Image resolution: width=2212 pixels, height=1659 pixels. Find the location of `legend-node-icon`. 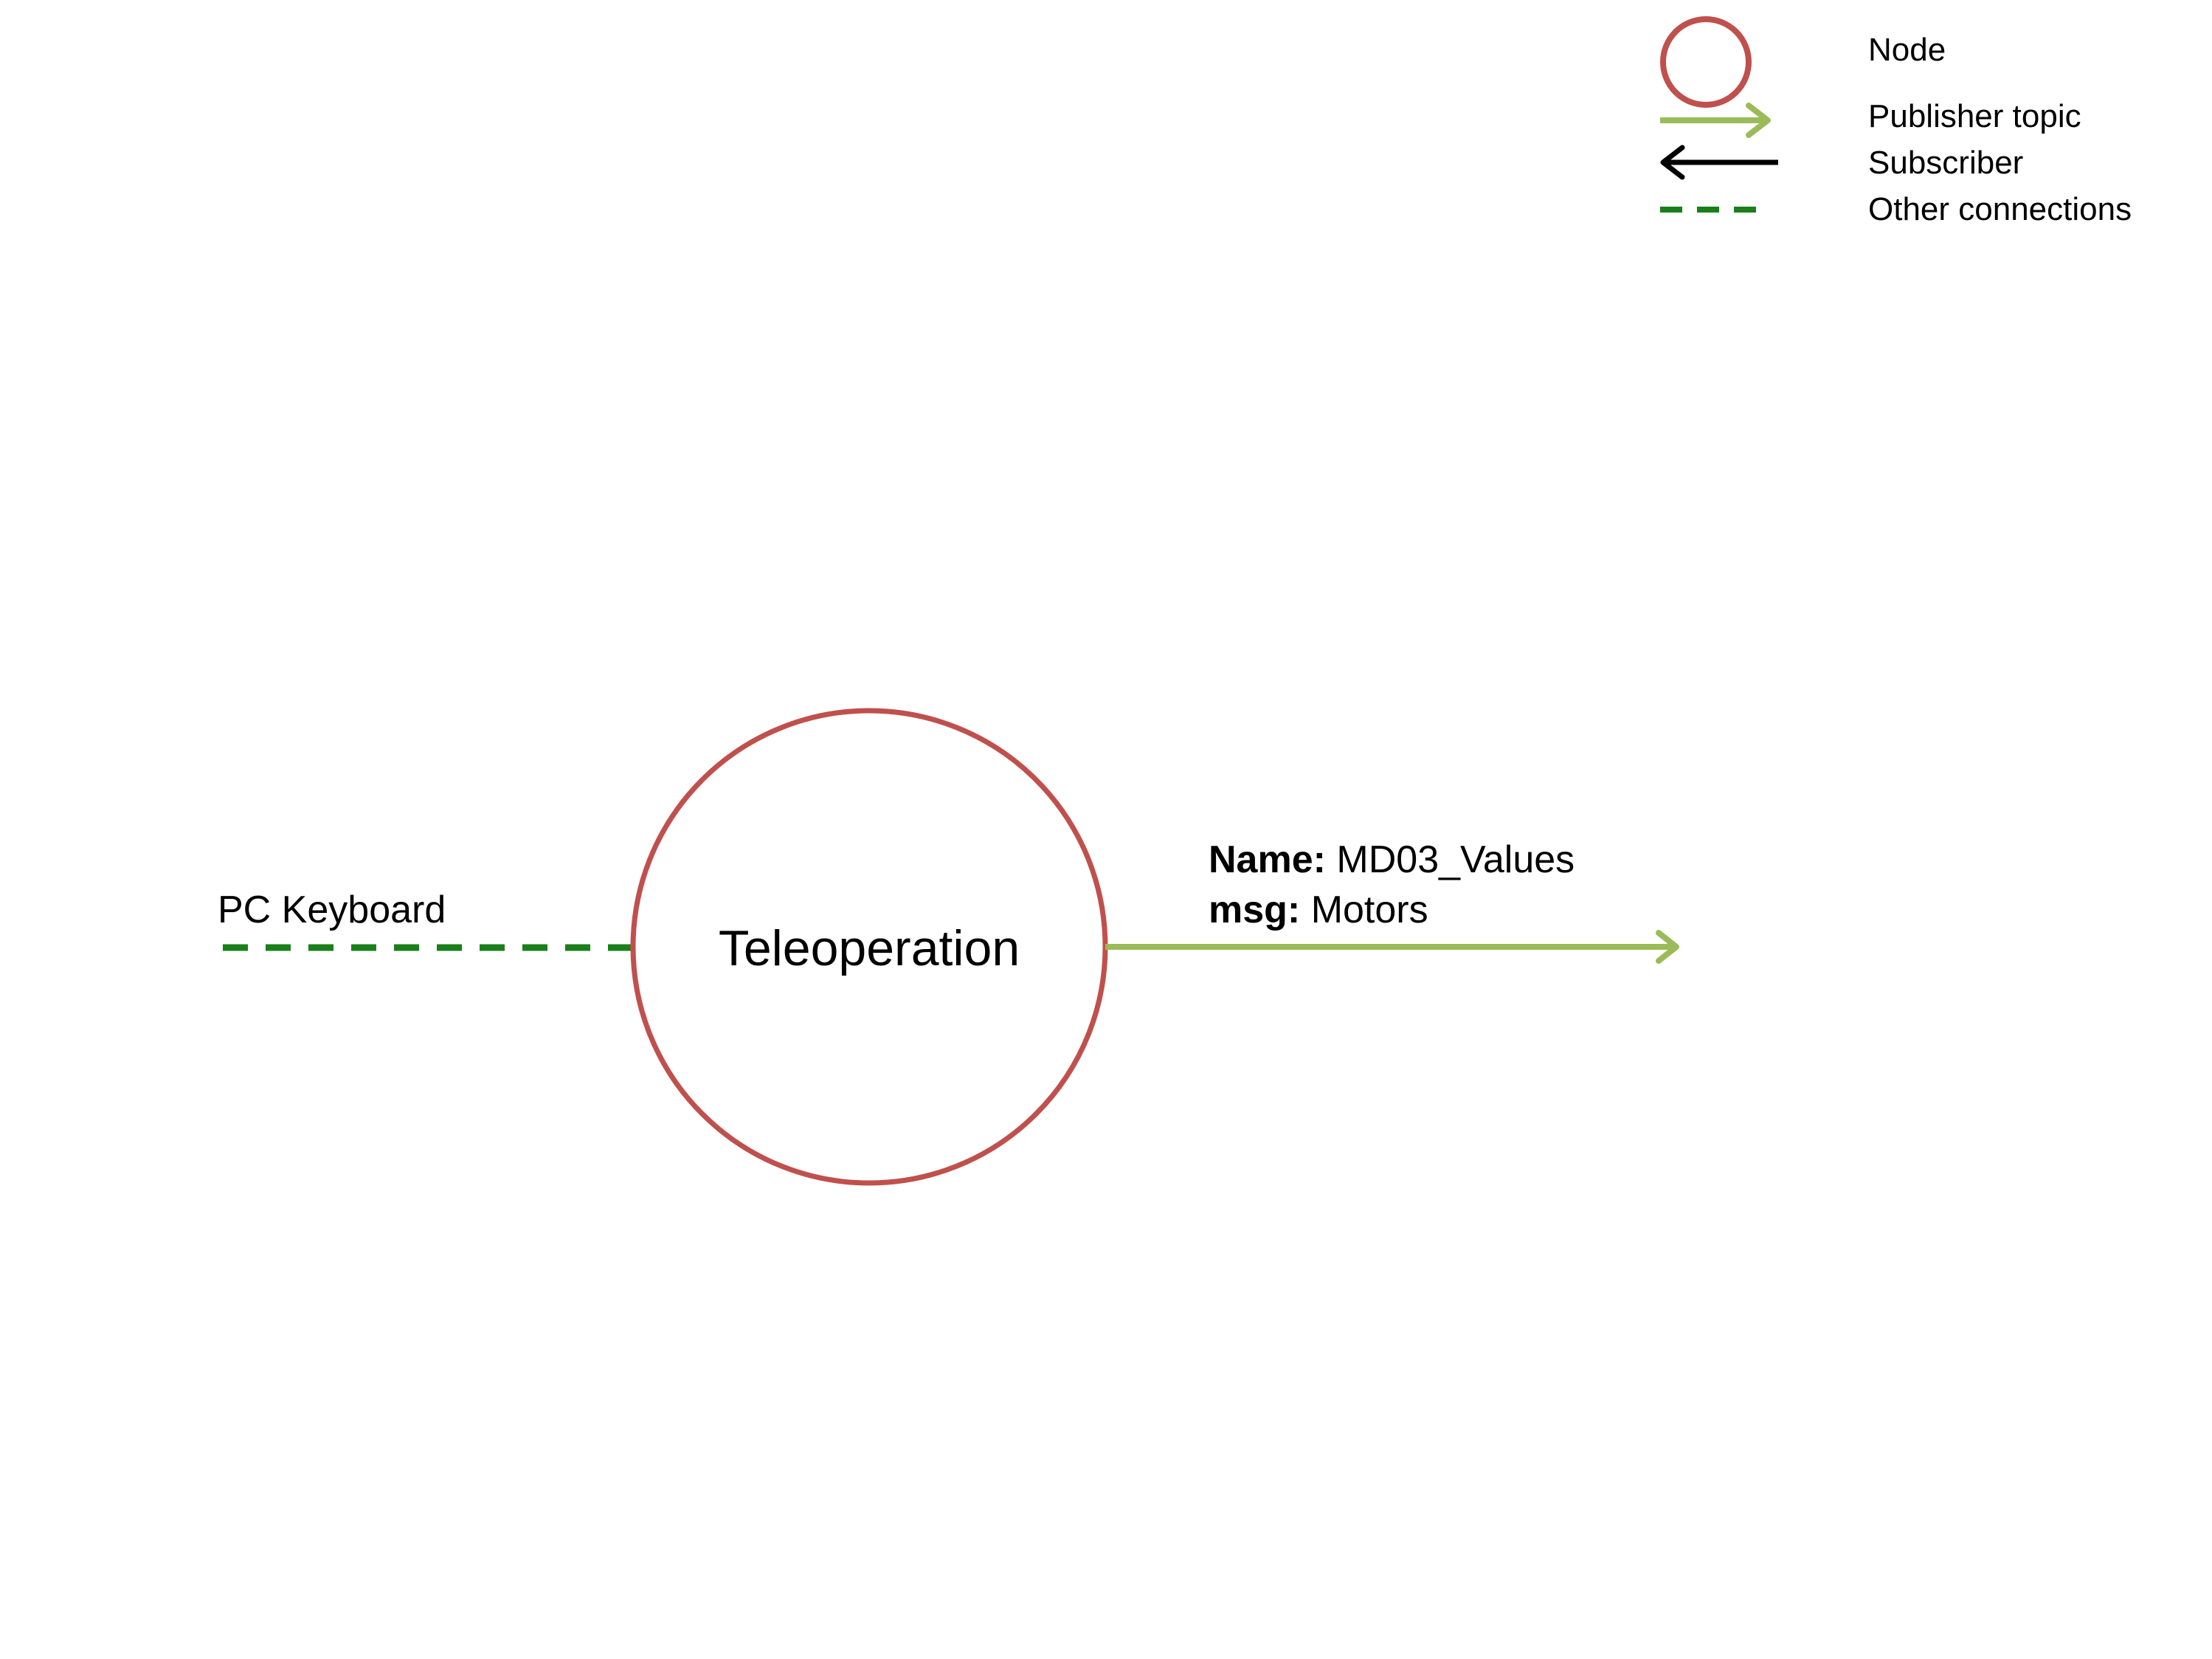

legend-node-icon is located at coordinates (1706, 62).